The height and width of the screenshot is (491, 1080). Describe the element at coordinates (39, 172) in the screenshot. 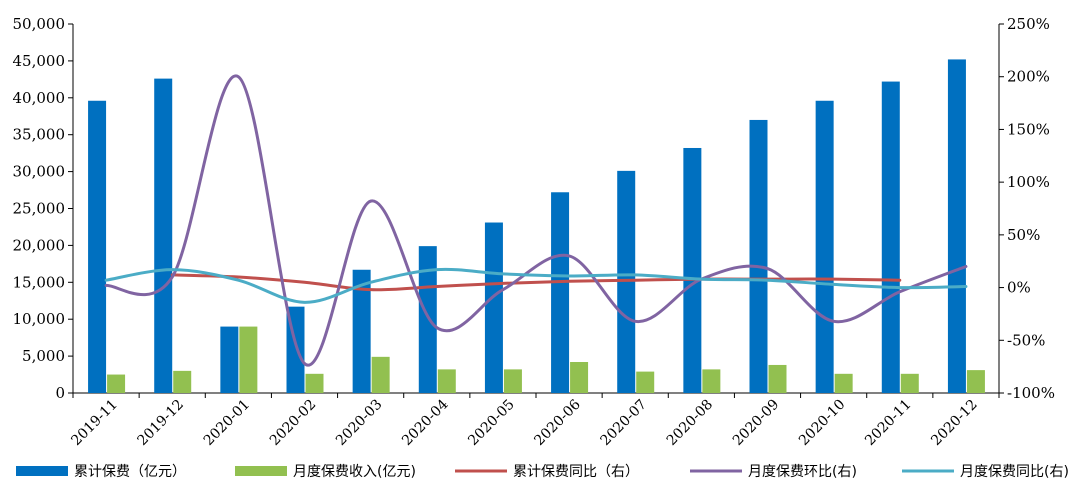

I see `left-tick-label: 30,000` at that location.